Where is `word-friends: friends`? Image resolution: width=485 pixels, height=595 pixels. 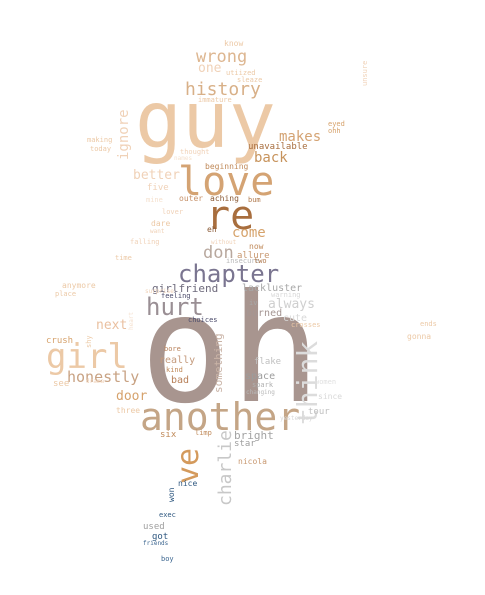
word-friends: friends is located at coordinates (156, 543).